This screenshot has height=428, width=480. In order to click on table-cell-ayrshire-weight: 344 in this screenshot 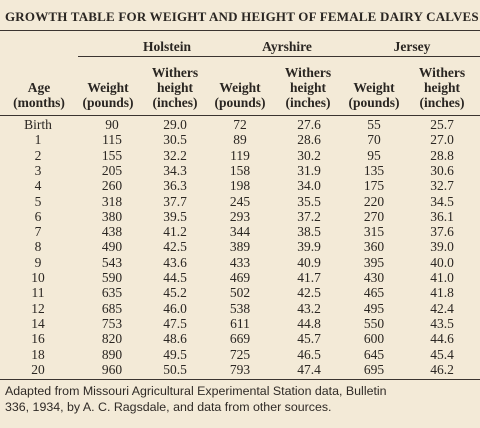, I will do `click(240, 232)`.